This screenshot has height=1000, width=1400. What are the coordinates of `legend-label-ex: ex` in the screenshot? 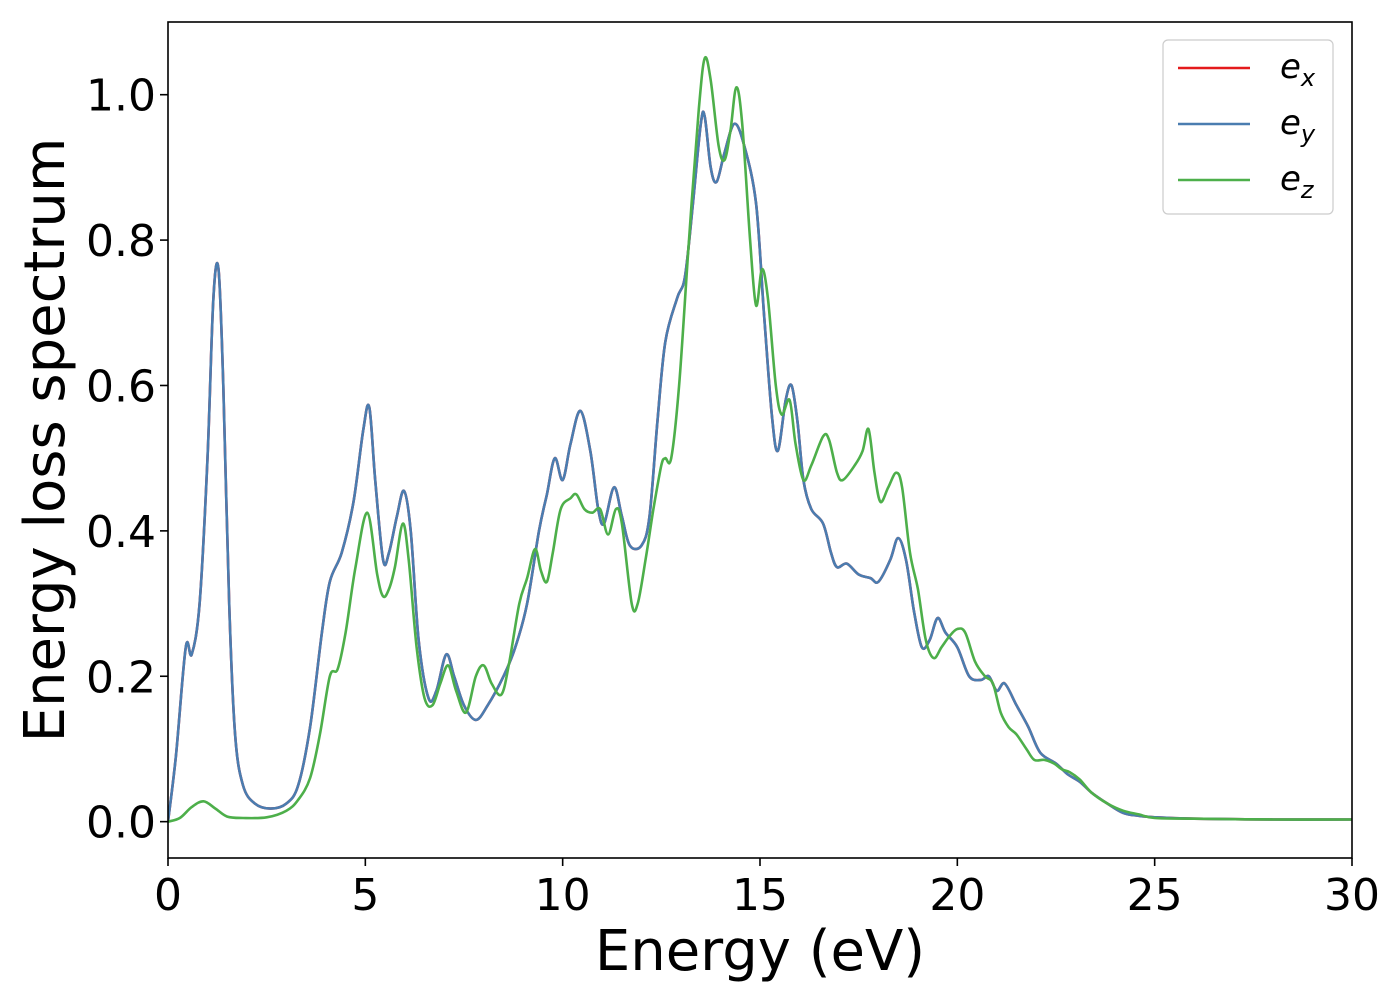 It's located at (1298, 69).